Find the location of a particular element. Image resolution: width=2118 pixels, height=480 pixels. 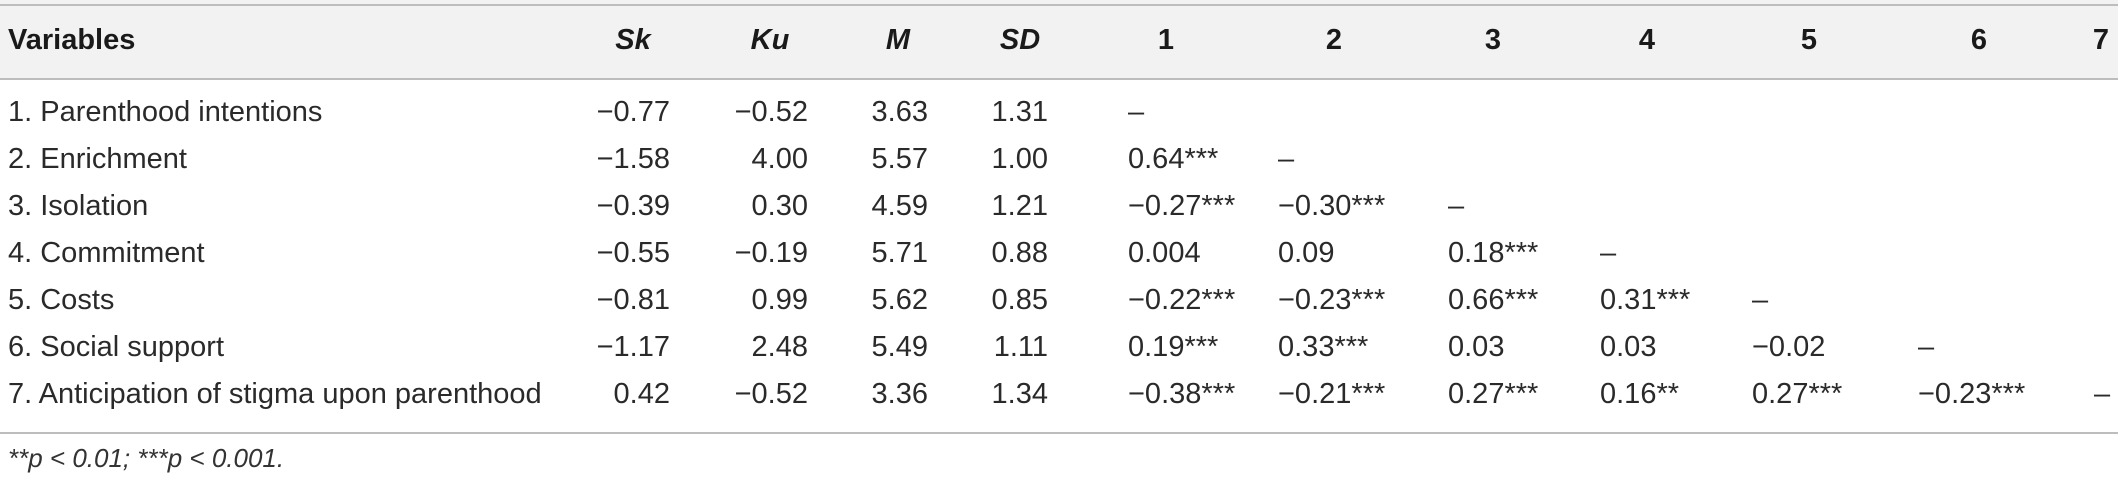

column-header-1: 1 is located at coordinates (1166, 40).